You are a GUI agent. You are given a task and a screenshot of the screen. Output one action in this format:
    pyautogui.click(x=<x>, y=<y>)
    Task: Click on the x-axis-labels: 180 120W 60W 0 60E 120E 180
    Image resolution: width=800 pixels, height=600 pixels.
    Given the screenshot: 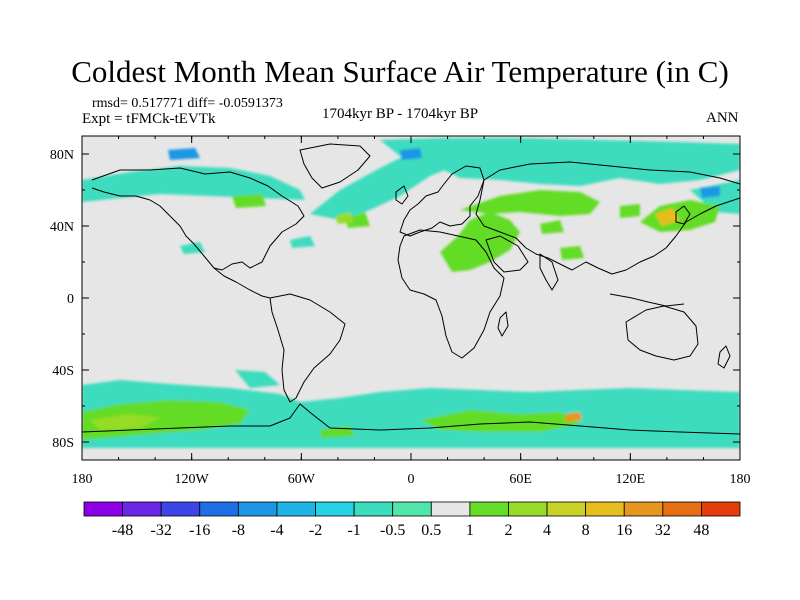 What is the action you would take?
    pyautogui.click(x=411, y=479)
    